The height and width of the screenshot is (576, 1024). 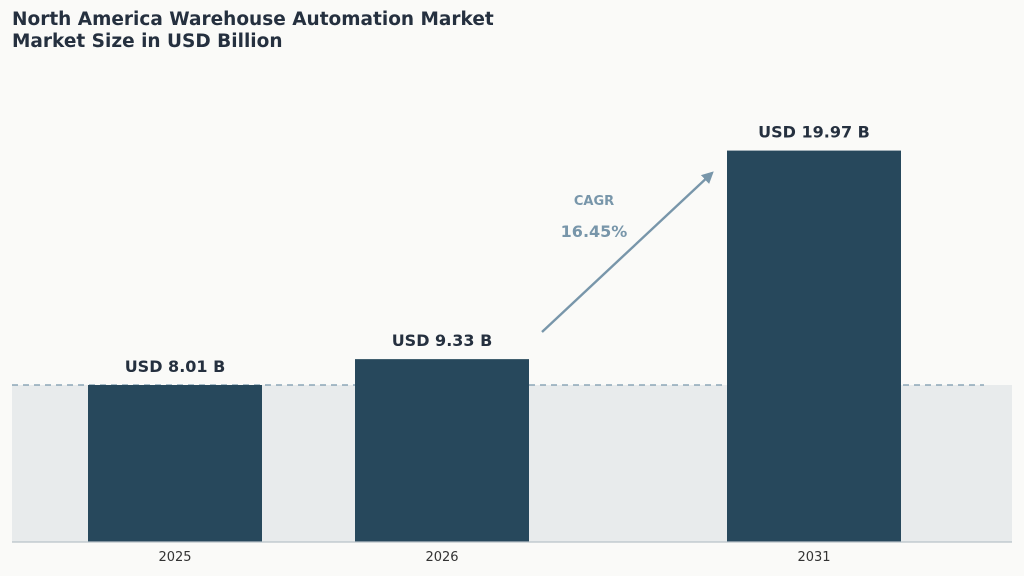 What do you see at coordinates (175, 366) in the screenshot?
I see `value-label-2025: USD 8.01 B` at bounding box center [175, 366].